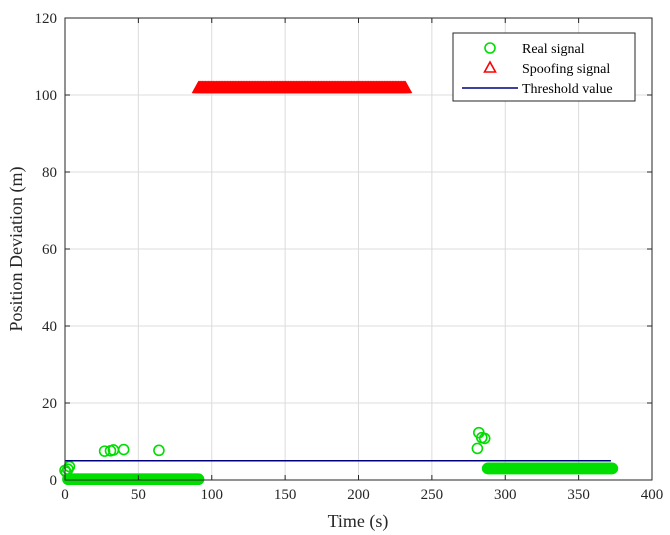  I want to click on x-axis-label: Time (s), so click(358, 521).